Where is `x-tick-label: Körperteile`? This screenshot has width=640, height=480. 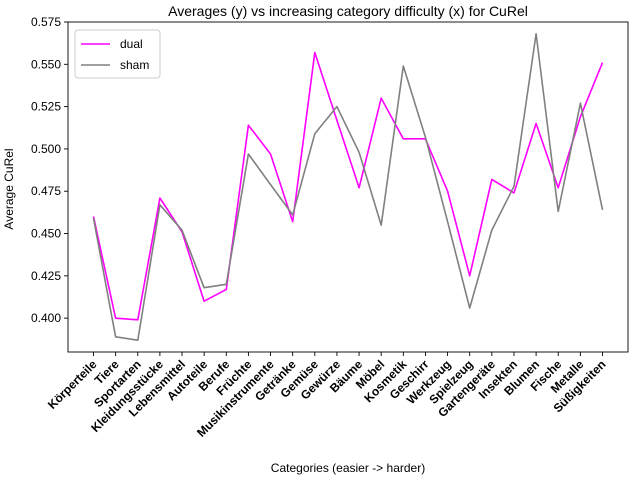 x-tick-label: Körperteile is located at coordinates (72, 384).